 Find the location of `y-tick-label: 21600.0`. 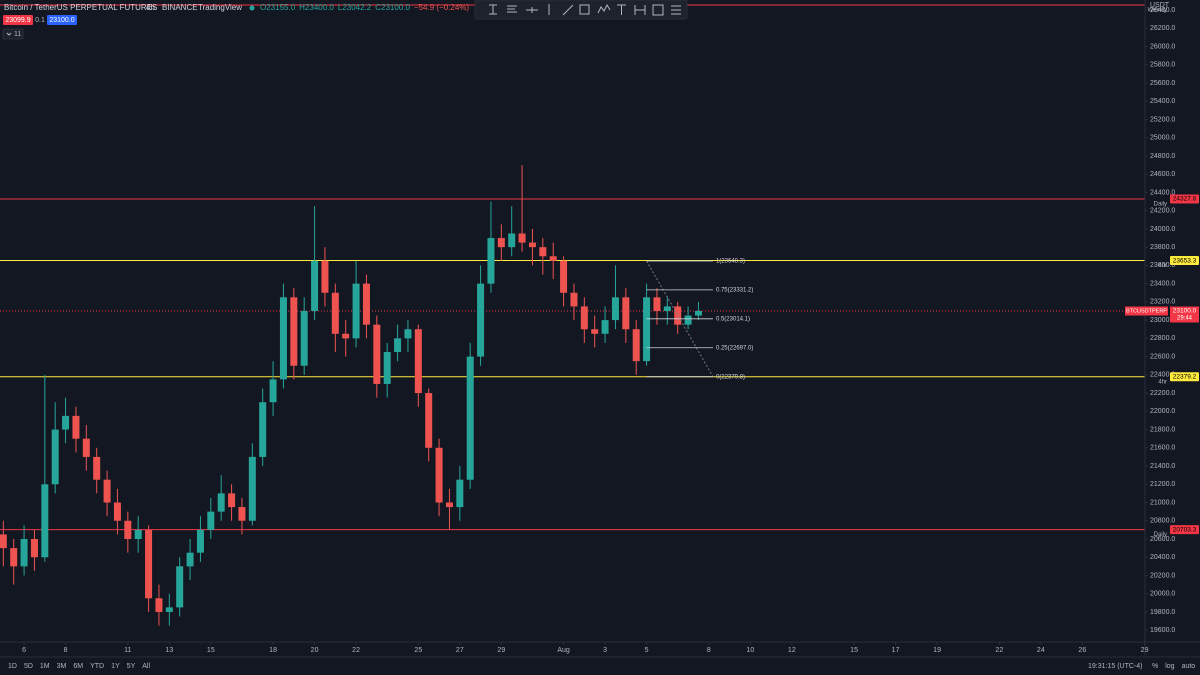

y-tick-label: 21600.0 is located at coordinates (1162, 448).